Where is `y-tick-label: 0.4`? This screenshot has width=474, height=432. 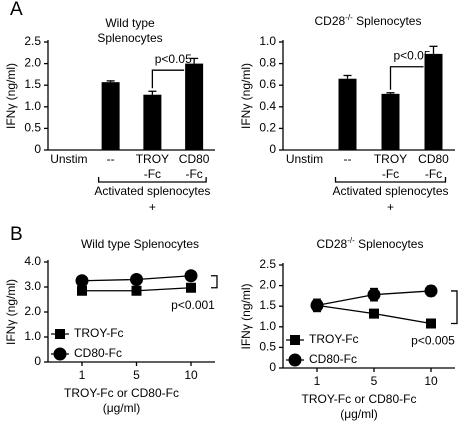 y-tick-label: 0.4 is located at coordinates (267, 106).